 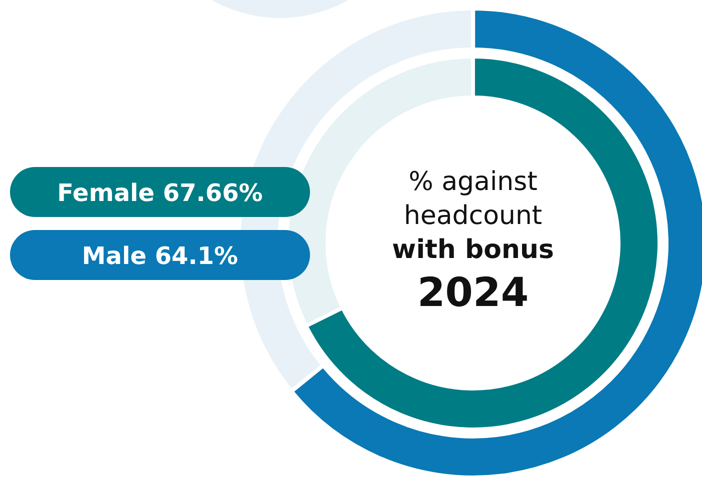 I want to click on text: Male 64.1%, so click(x=160, y=256).